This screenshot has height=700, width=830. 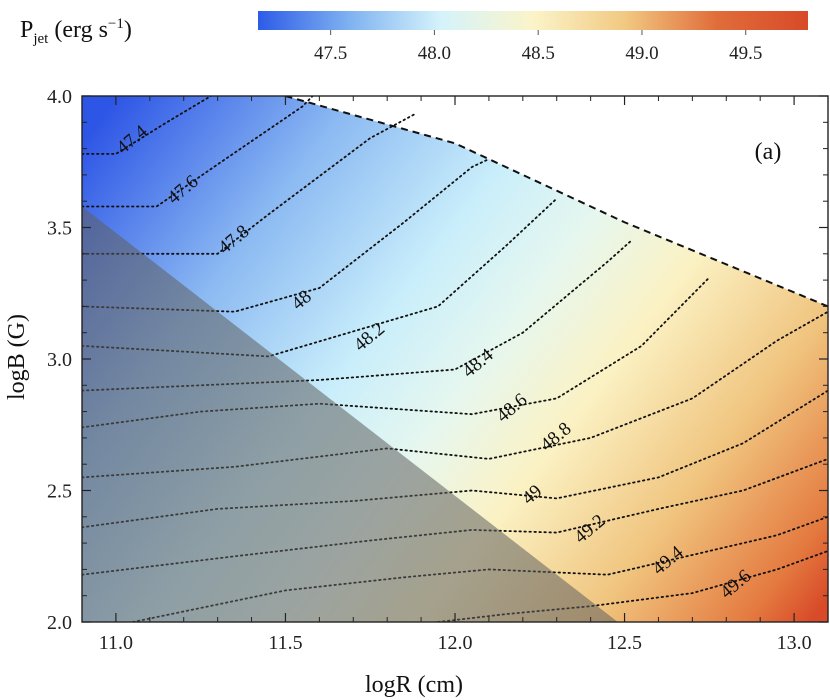 I want to click on colorbar-tick-label: 48.0, so click(x=434, y=53).